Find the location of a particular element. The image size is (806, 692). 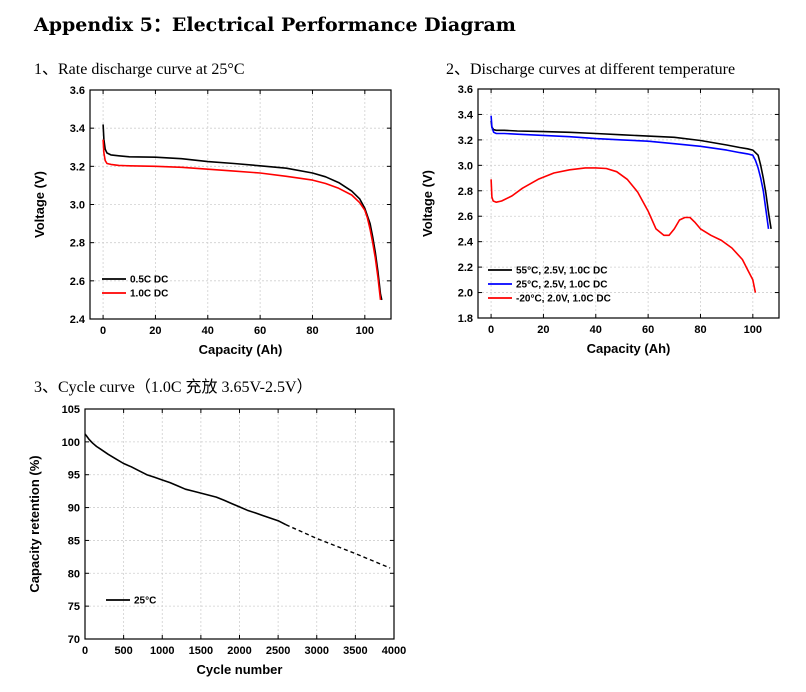

series-line-25-c-2-5v-1-0c-dc is located at coordinates (630, 172).